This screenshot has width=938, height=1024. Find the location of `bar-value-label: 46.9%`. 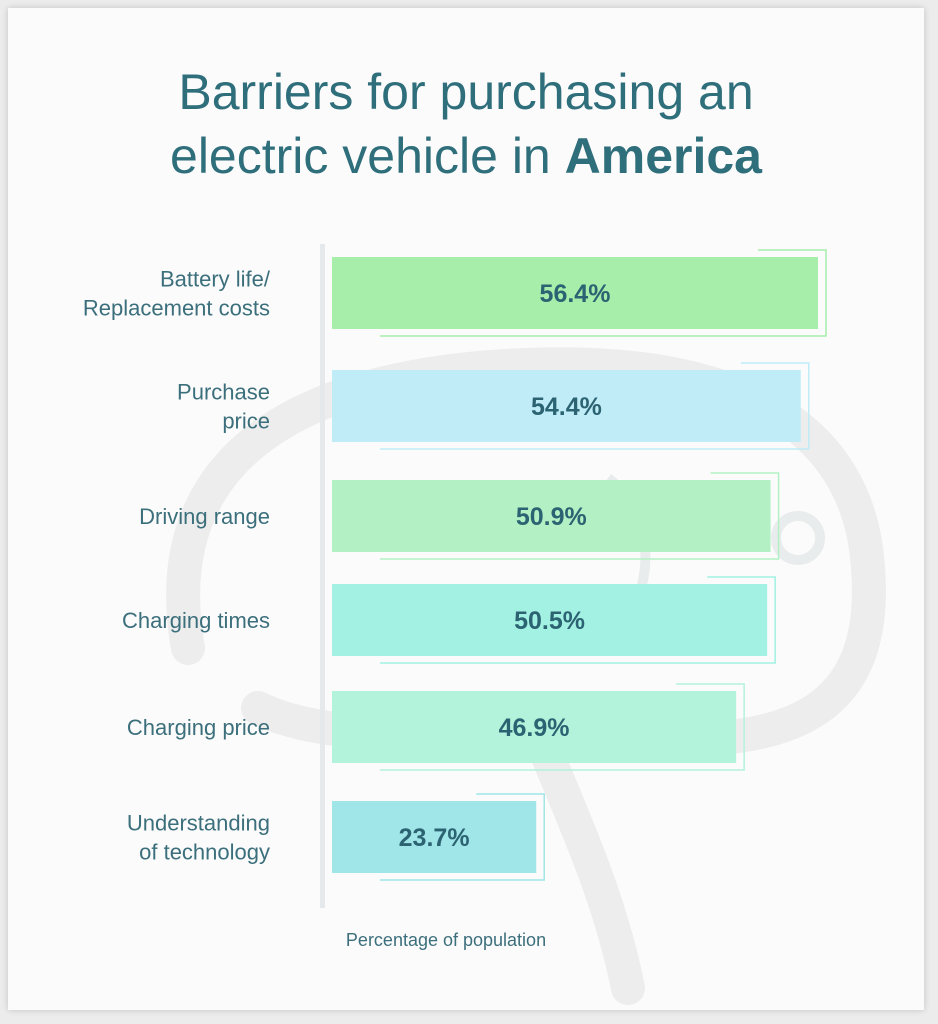

bar-value-label: 46.9% is located at coordinates (534, 728).